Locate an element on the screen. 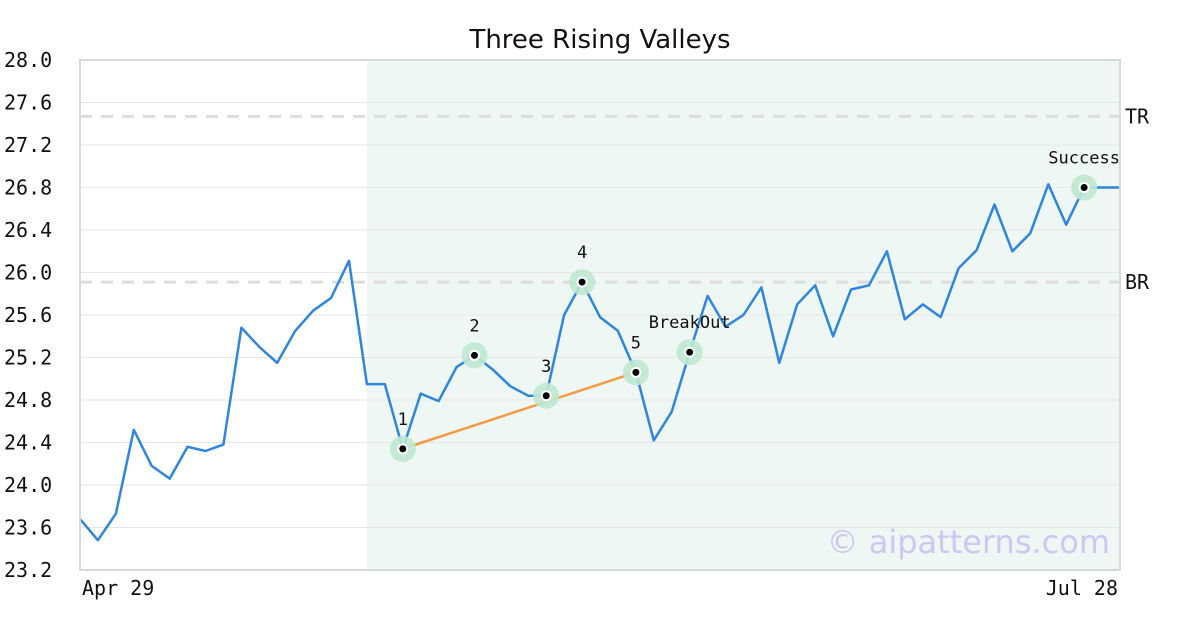 The width and height of the screenshot is (1200, 630). marker-label: 4 is located at coordinates (582, 253).